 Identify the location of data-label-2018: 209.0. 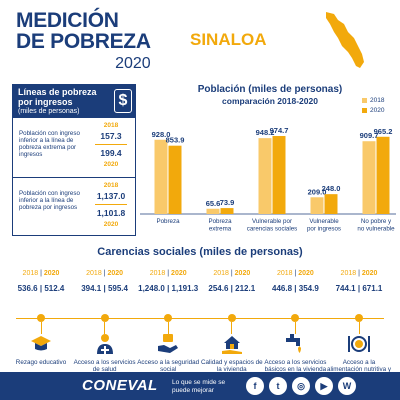
(317, 191).